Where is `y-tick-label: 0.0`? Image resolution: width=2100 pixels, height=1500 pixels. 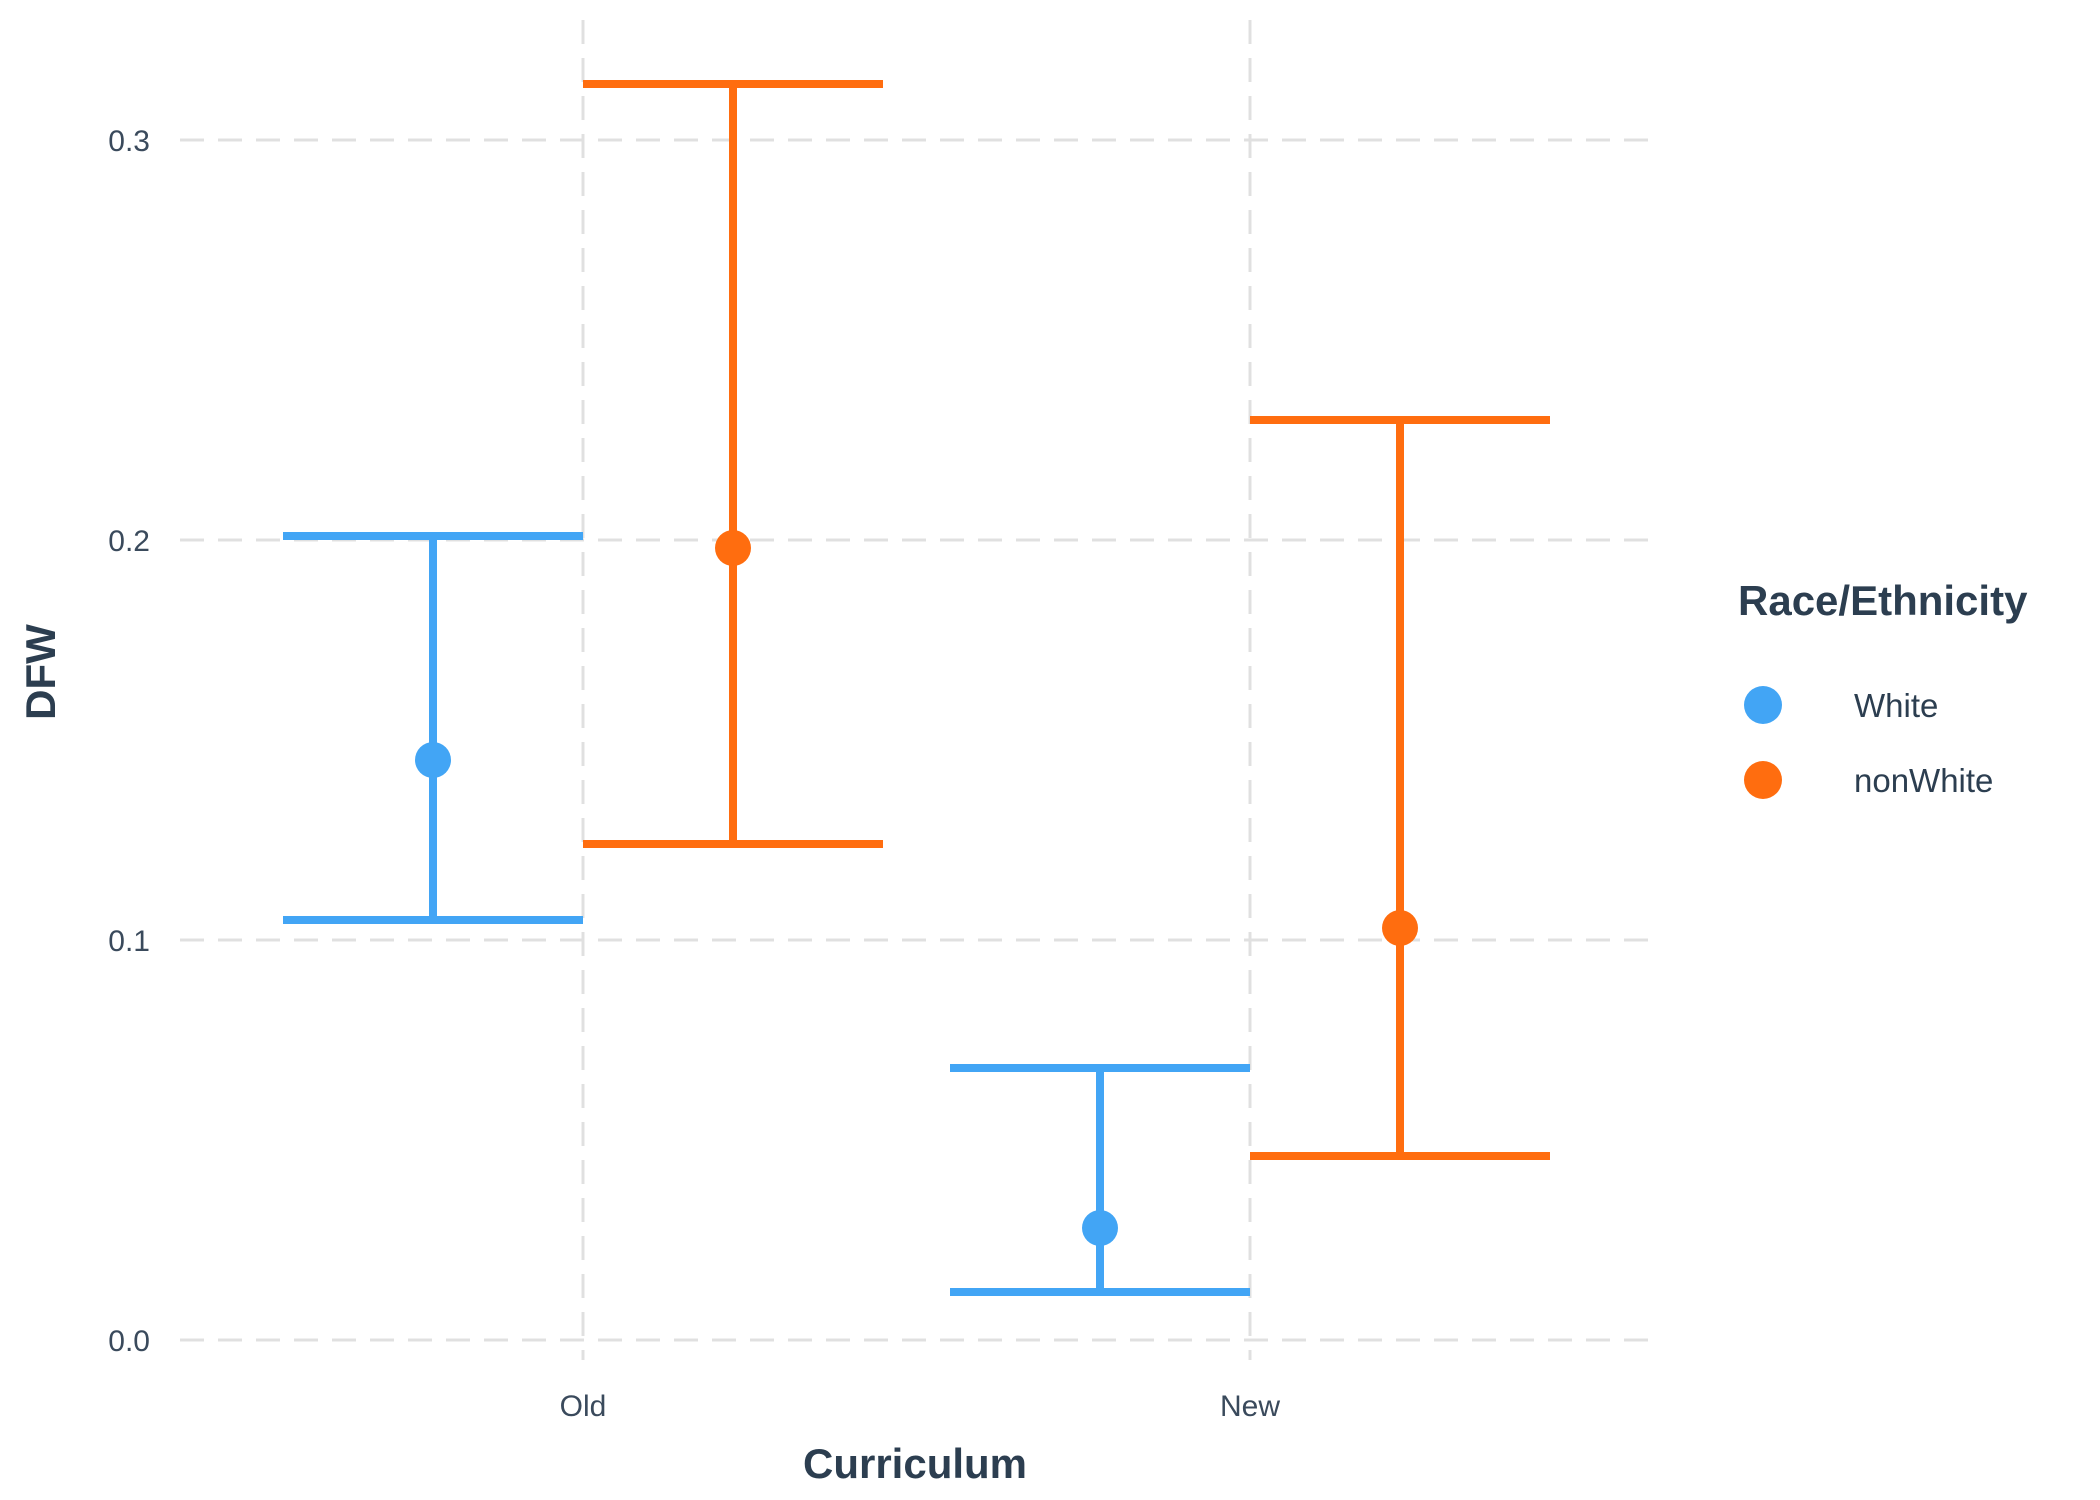
y-tick-label: 0.0 is located at coordinates (129, 1341).